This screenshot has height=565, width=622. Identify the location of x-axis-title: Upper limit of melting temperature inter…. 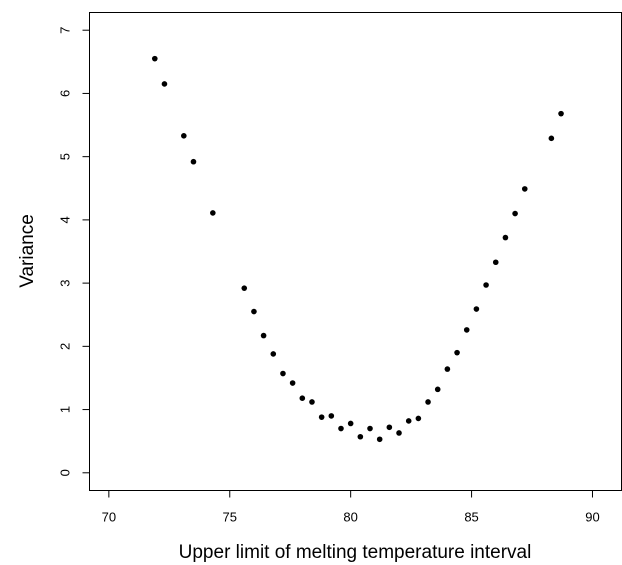
(355, 552).